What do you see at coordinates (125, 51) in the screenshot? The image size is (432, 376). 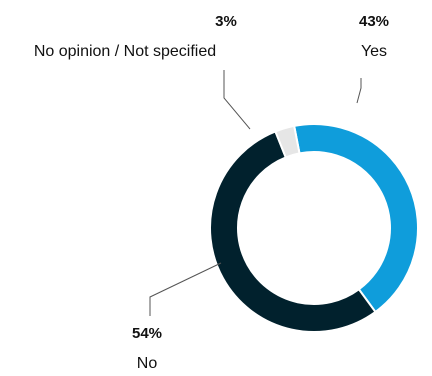 I see `data-label-no-opinion-name: No opinion / Not specified` at bounding box center [125, 51].